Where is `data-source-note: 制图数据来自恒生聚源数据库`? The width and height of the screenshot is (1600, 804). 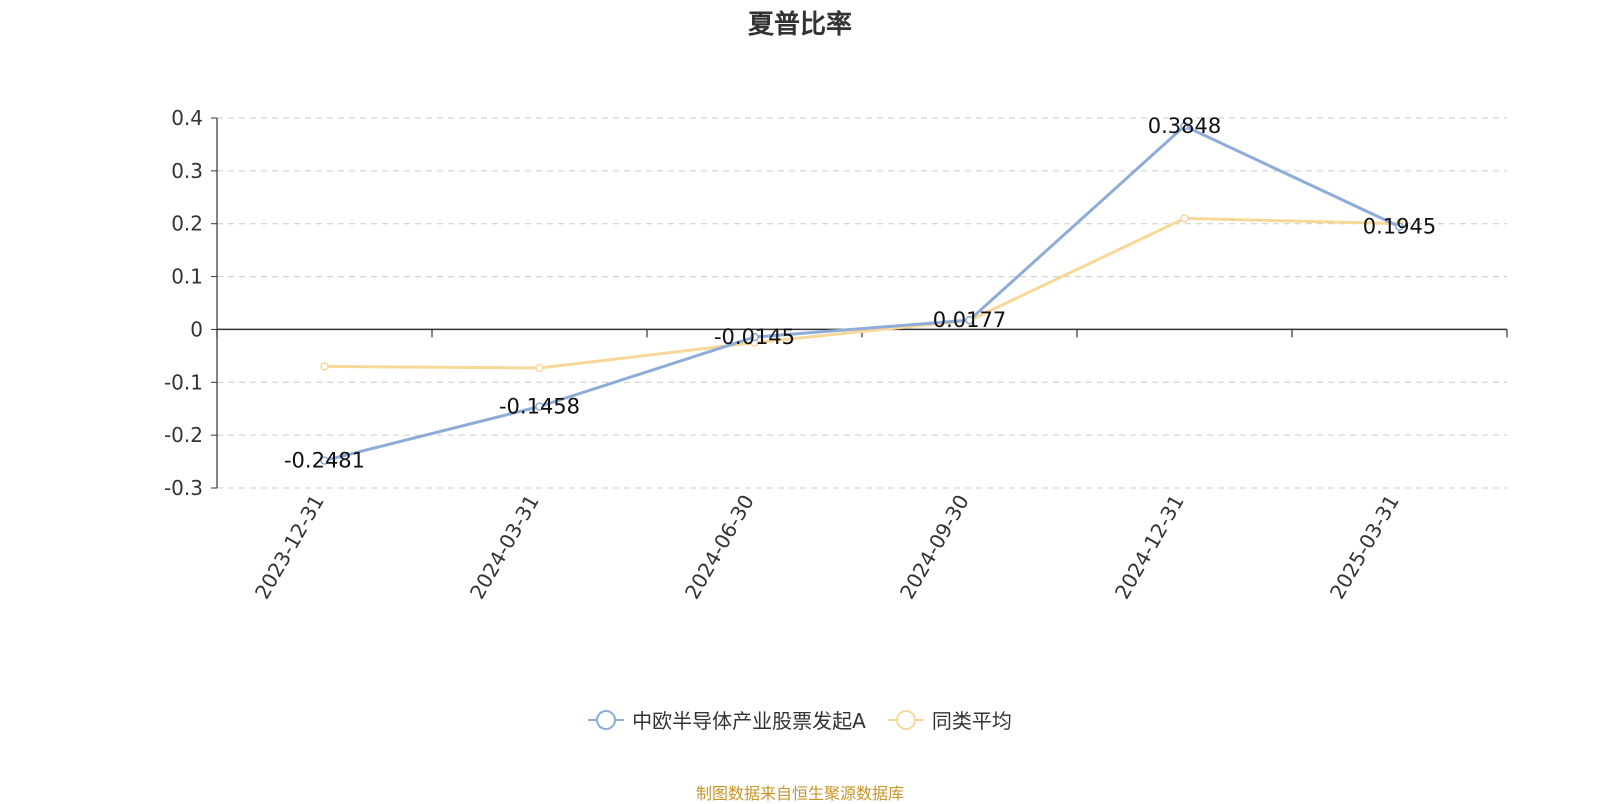 data-source-note: 制图数据来自恒生聚源数据库 is located at coordinates (799, 793).